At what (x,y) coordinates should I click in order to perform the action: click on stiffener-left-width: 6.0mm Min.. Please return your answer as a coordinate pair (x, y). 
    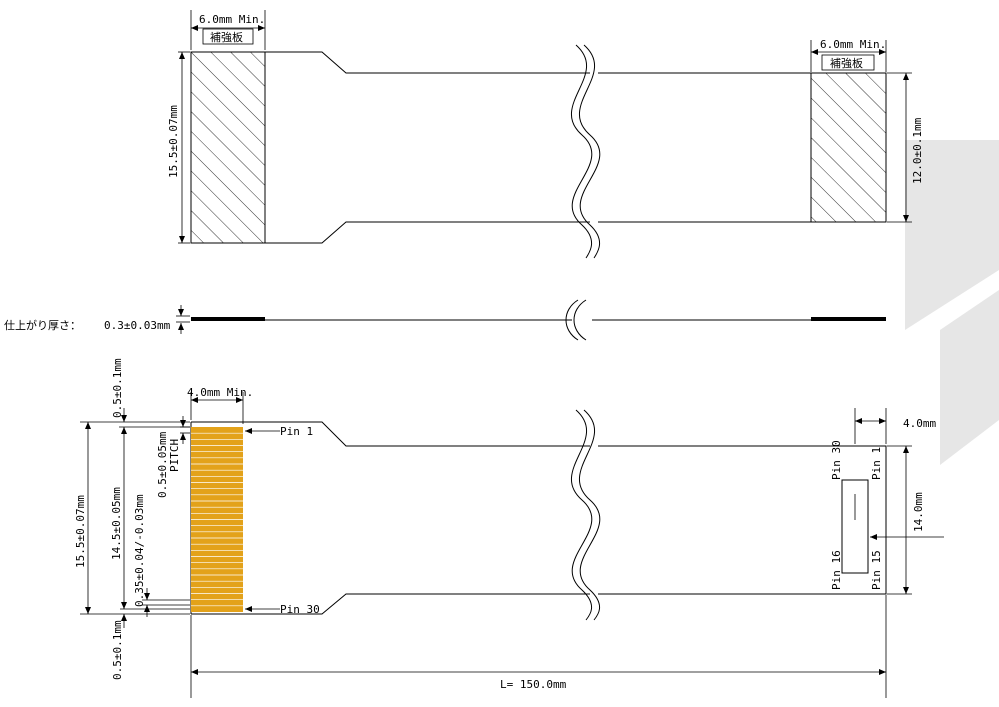
    Looking at the image, I should click on (232, 19).